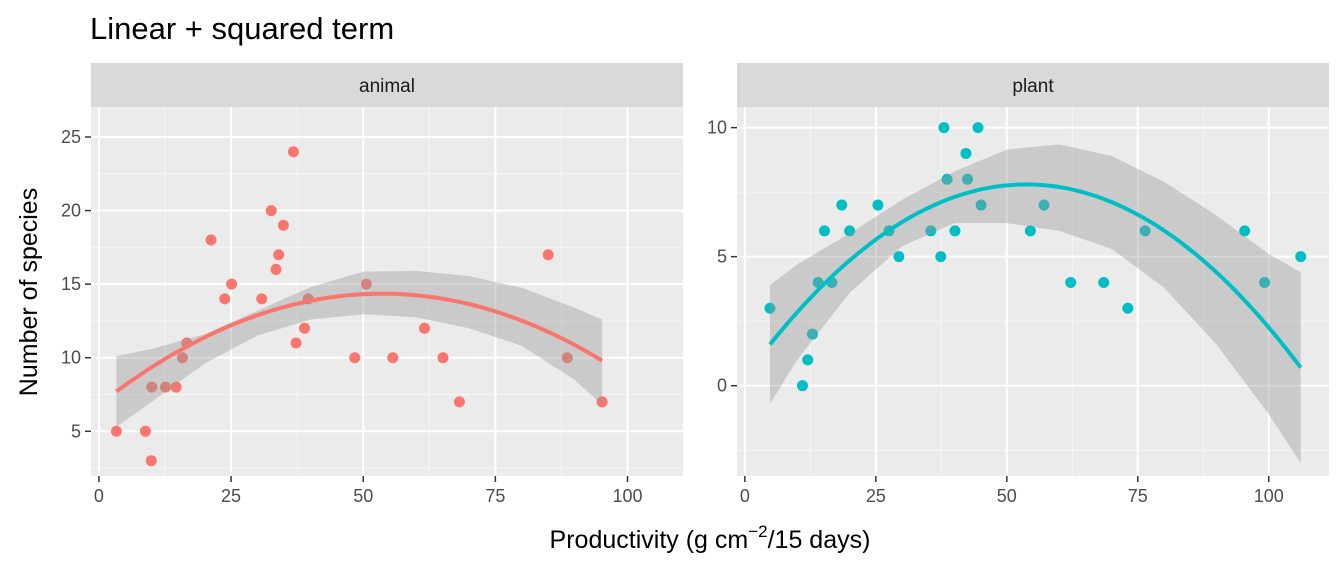 This screenshot has width=1344, height=576. I want to click on y-tick-label: 20, so click(71, 211).